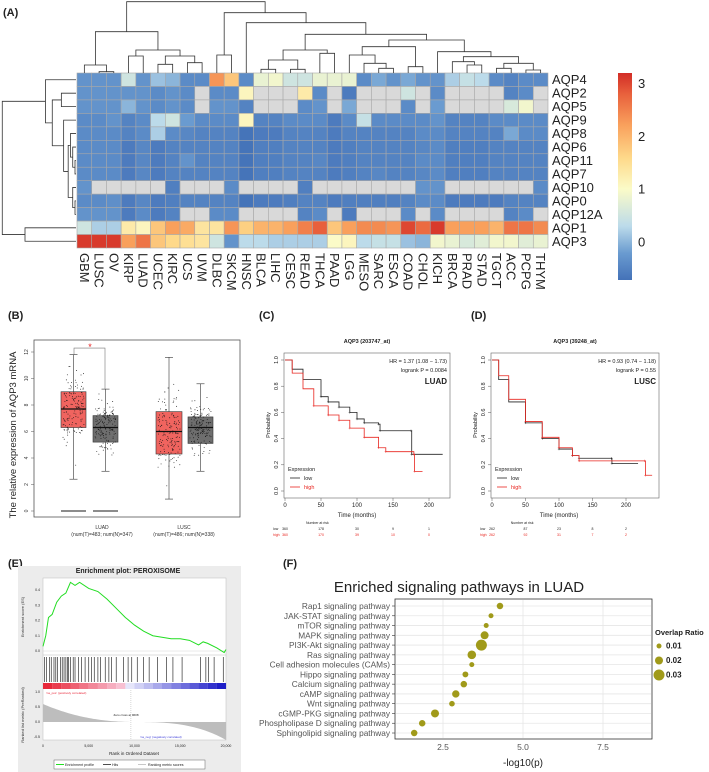  I want to click on pathway-label: Phospholipase D signaling pathway, so click(325, 723).